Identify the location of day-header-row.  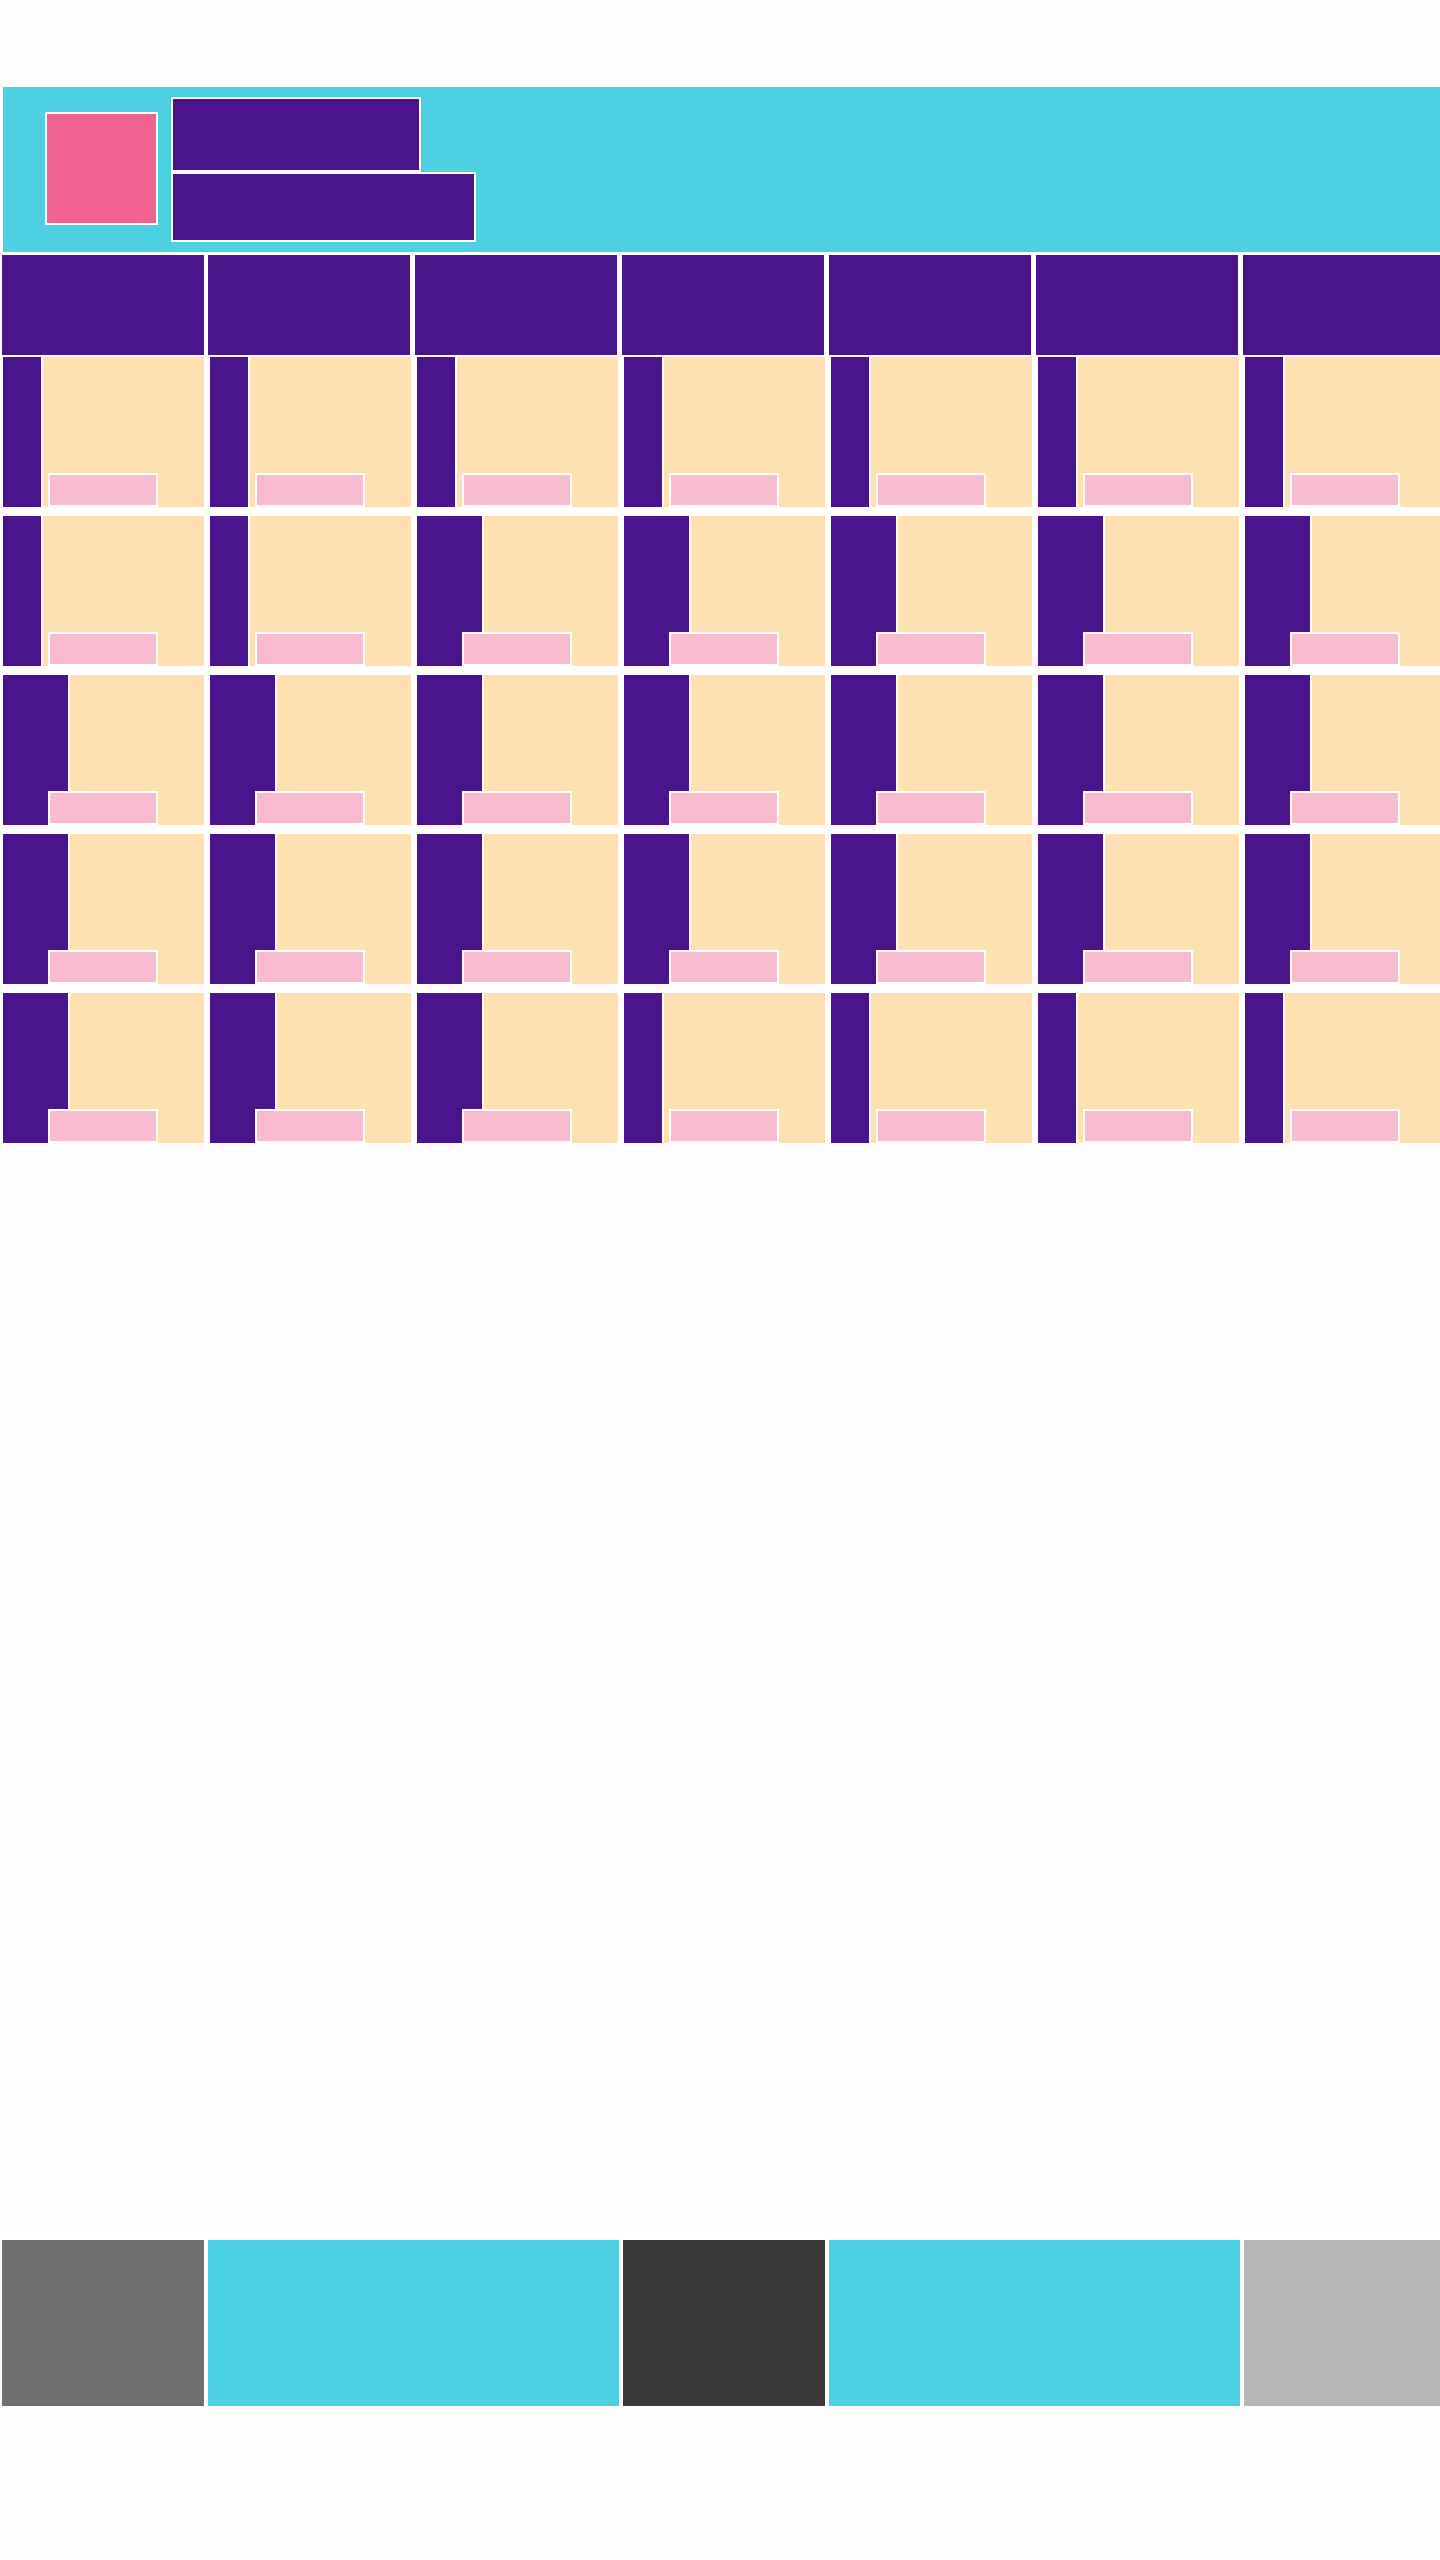
(720, 305).